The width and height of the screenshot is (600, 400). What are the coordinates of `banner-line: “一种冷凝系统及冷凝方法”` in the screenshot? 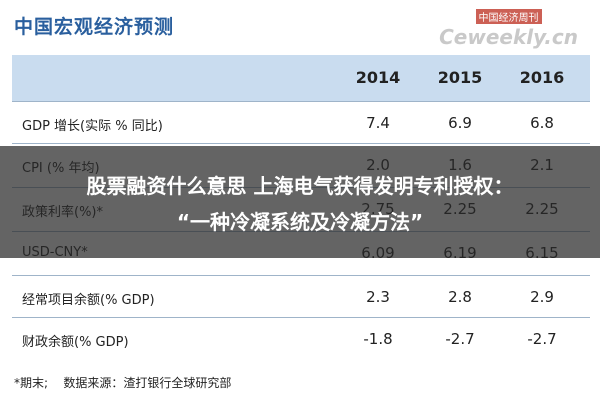 It's located at (300, 222).